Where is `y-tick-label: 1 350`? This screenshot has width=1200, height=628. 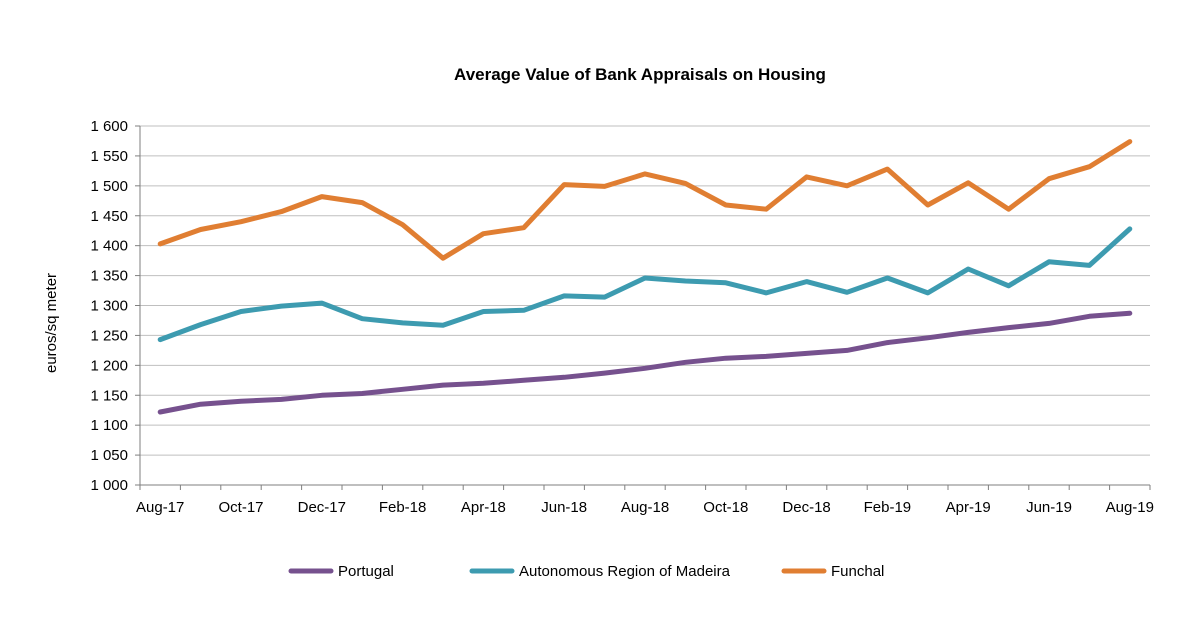
y-tick-label: 1 350 is located at coordinates (109, 276).